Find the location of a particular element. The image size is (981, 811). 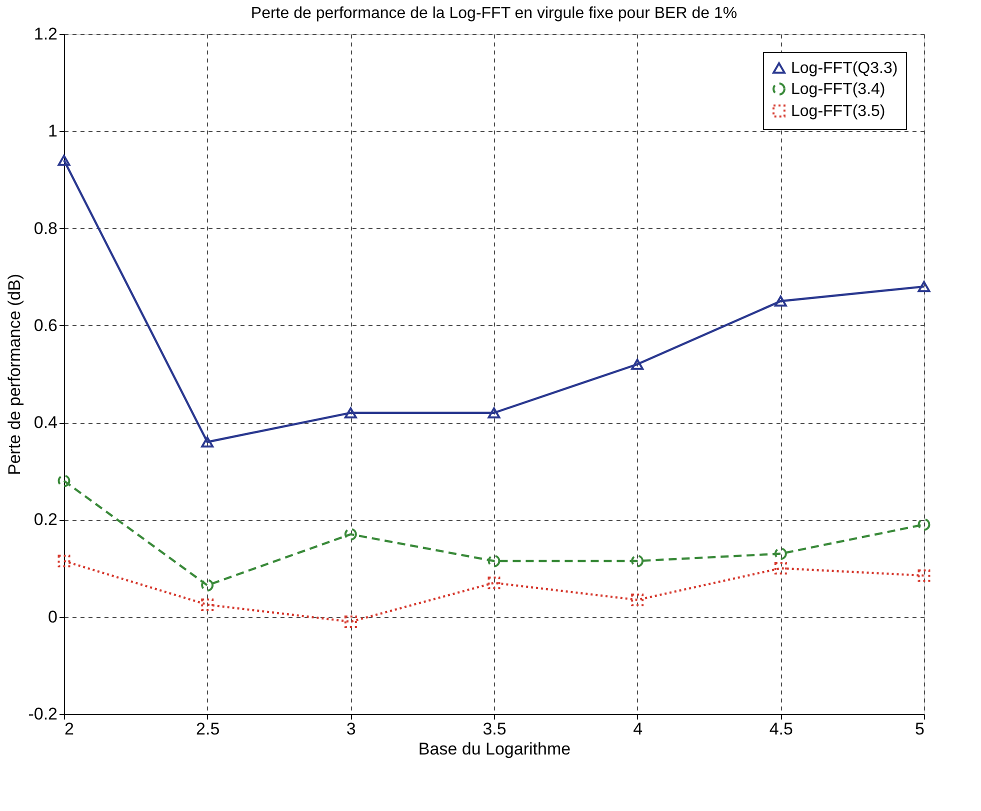

y-tick-label: 0.8 is located at coordinates (46, 228).